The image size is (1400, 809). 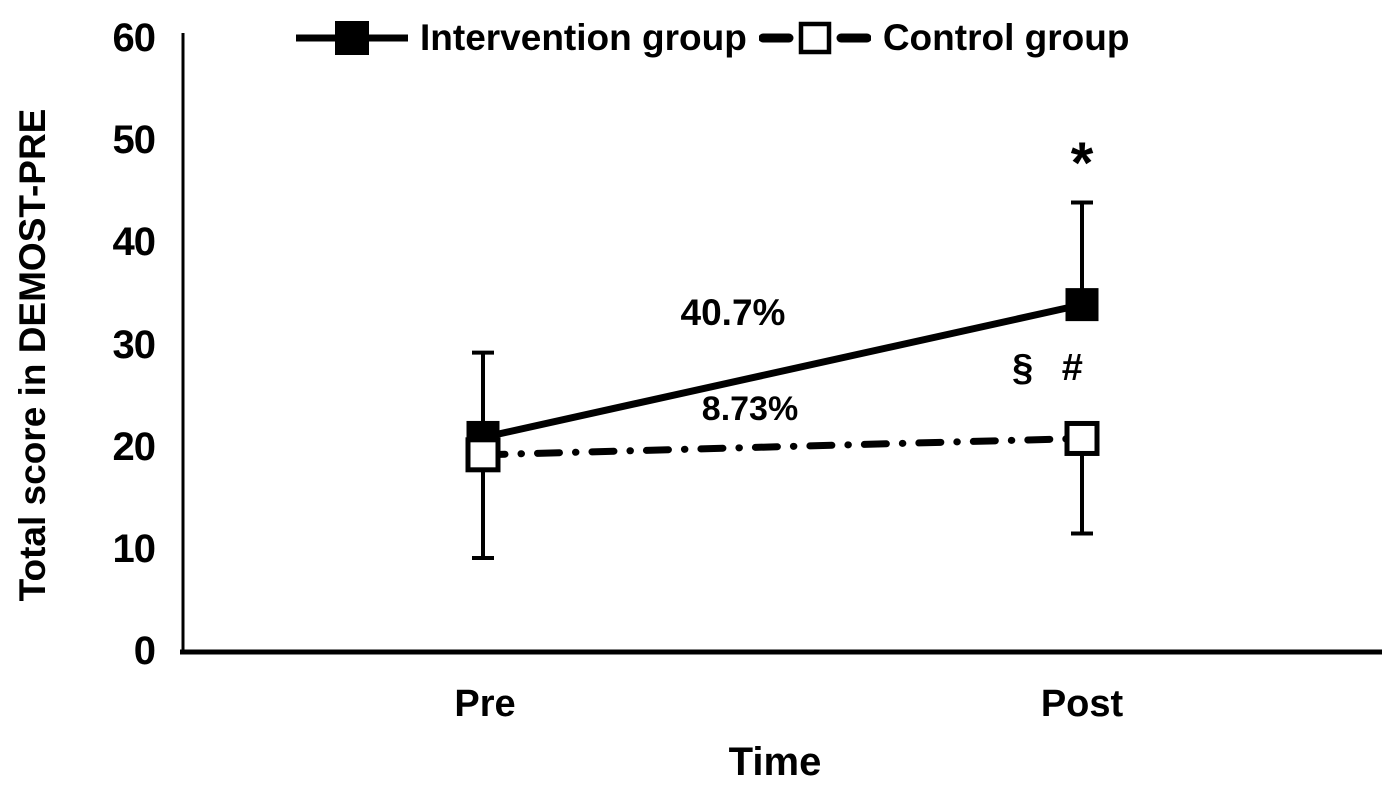 I want to click on legend: Intervention group Control group, so click(x=712, y=38).